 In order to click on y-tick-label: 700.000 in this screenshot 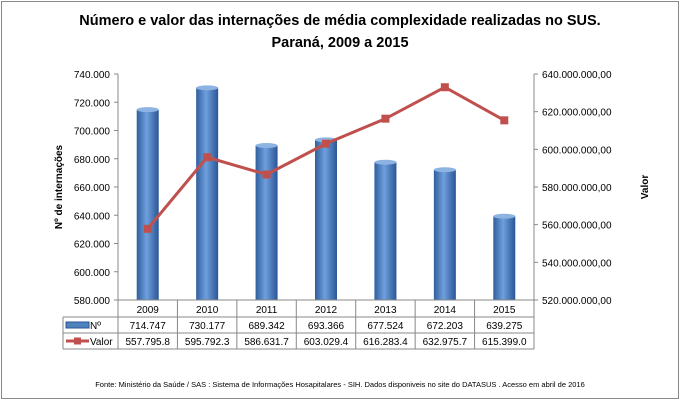, I will do `click(92, 132)`.